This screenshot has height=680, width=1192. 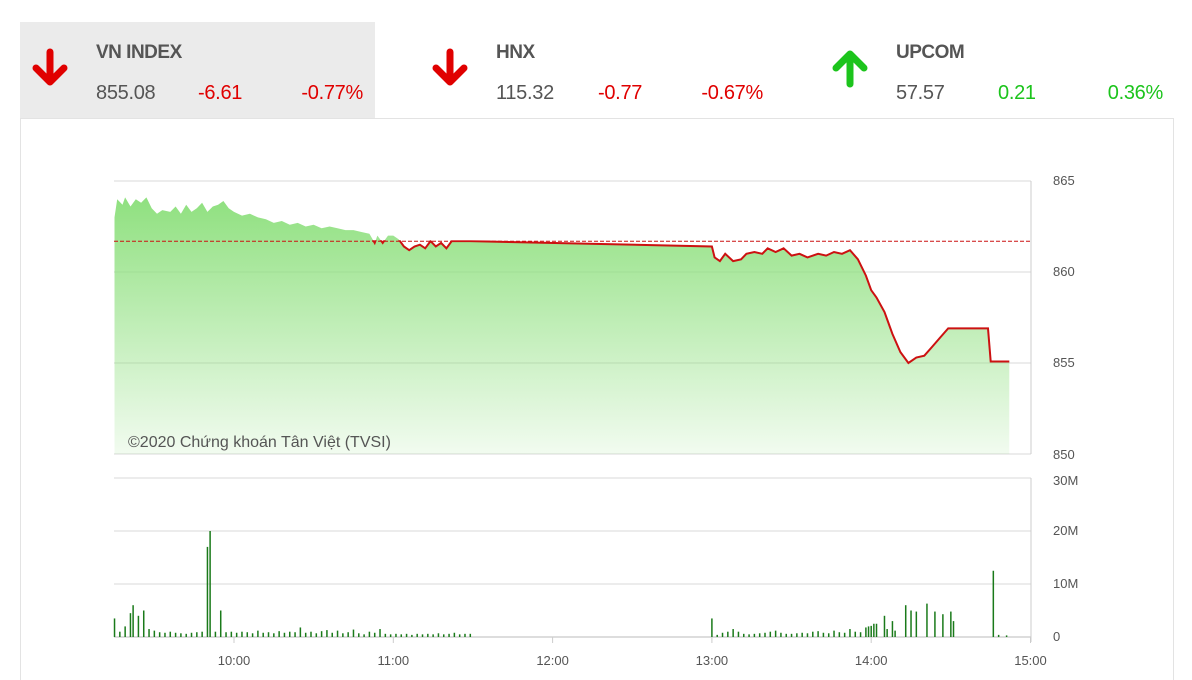 I want to click on time-tick-label: 14:00, so click(x=871, y=660).